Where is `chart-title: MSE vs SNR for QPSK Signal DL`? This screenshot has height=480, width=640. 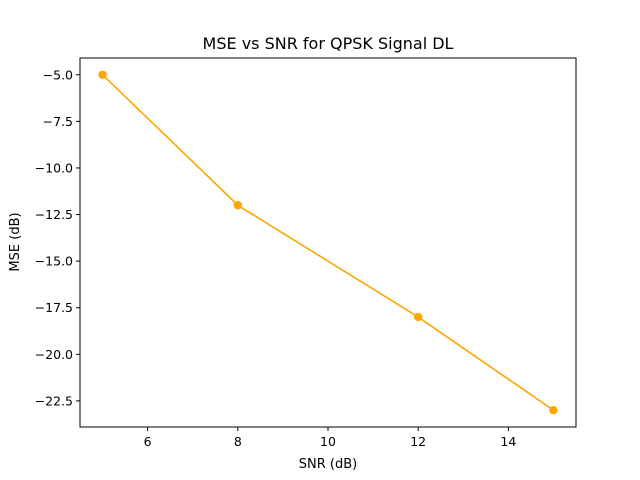 chart-title: MSE vs SNR for QPSK Signal DL is located at coordinates (328, 43).